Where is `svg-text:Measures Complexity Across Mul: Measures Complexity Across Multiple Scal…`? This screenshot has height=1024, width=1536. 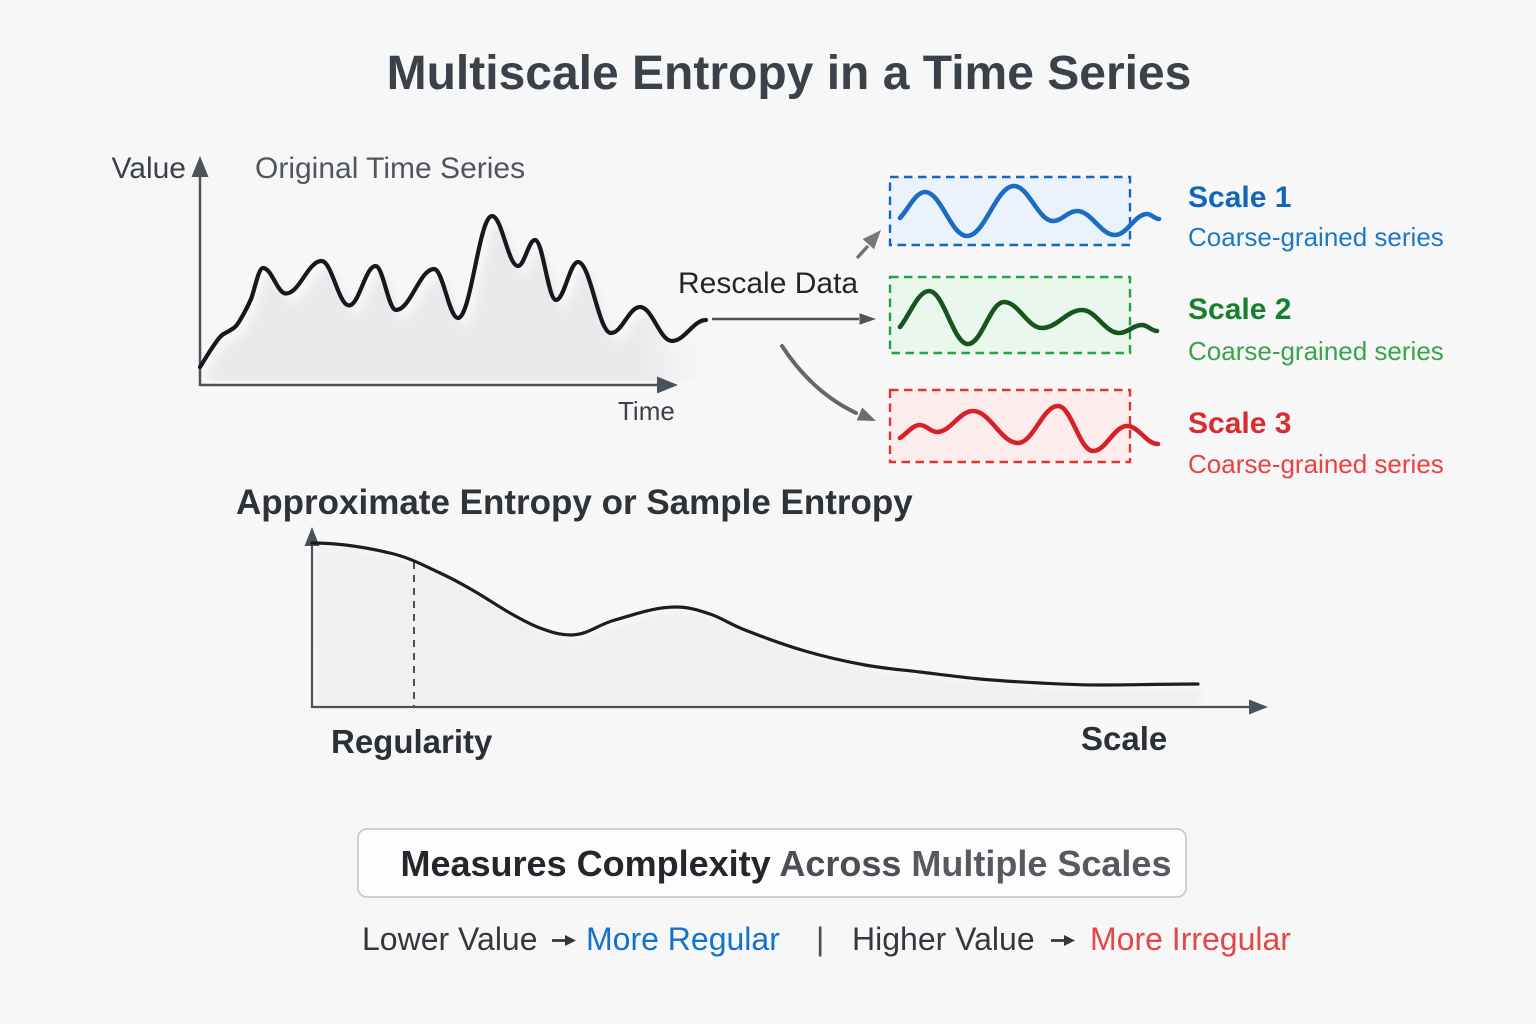 svg-text:Measures Complexity Across Mul: Measures Complexity Across Multiple Scal… is located at coordinates (786, 863).